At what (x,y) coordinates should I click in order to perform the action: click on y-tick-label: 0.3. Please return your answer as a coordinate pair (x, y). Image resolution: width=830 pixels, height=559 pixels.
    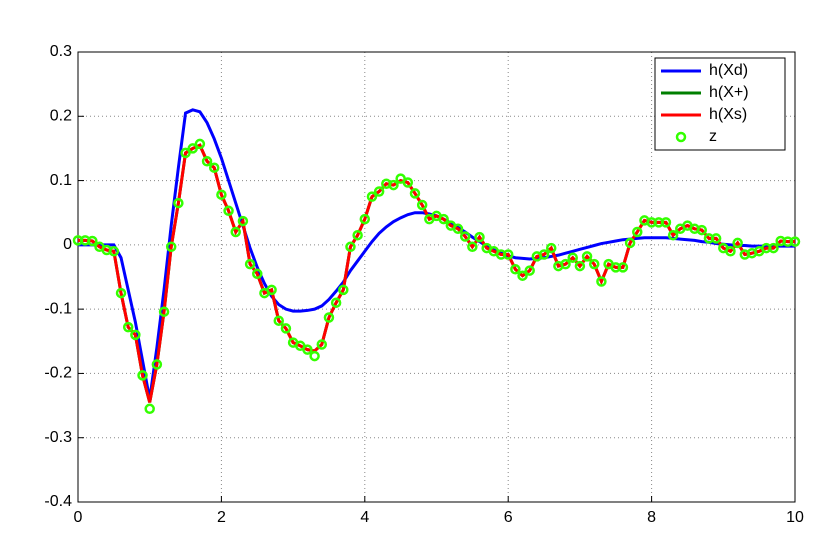
    Looking at the image, I should click on (61, 51).